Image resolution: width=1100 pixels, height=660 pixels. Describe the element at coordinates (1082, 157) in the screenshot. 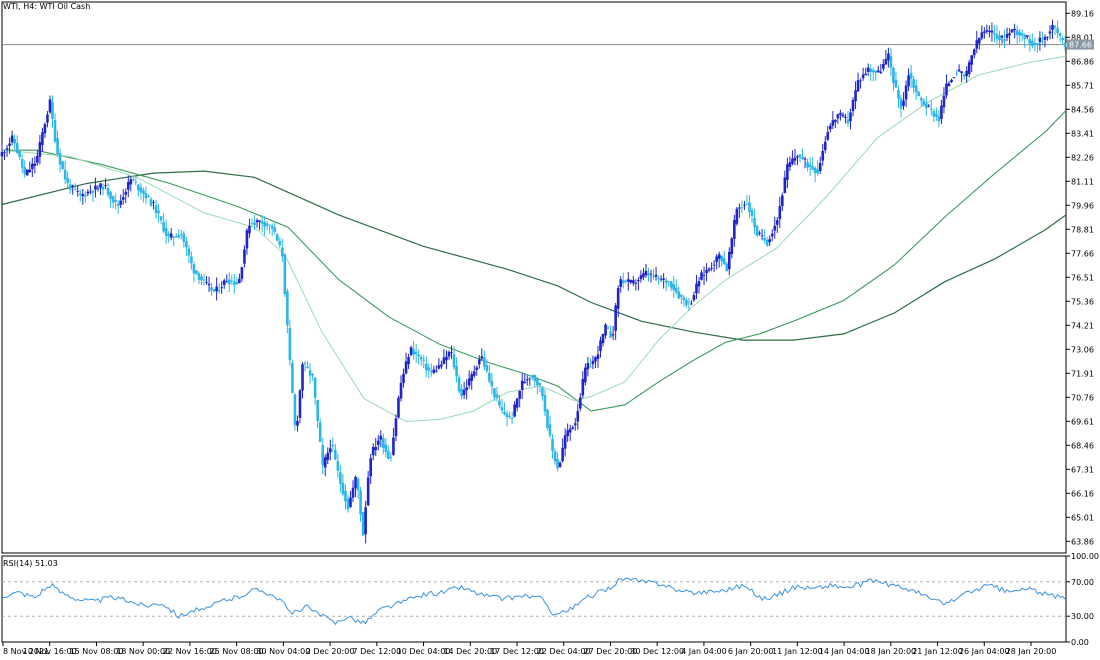

I see `y-tick-label: 82.26` at that location.